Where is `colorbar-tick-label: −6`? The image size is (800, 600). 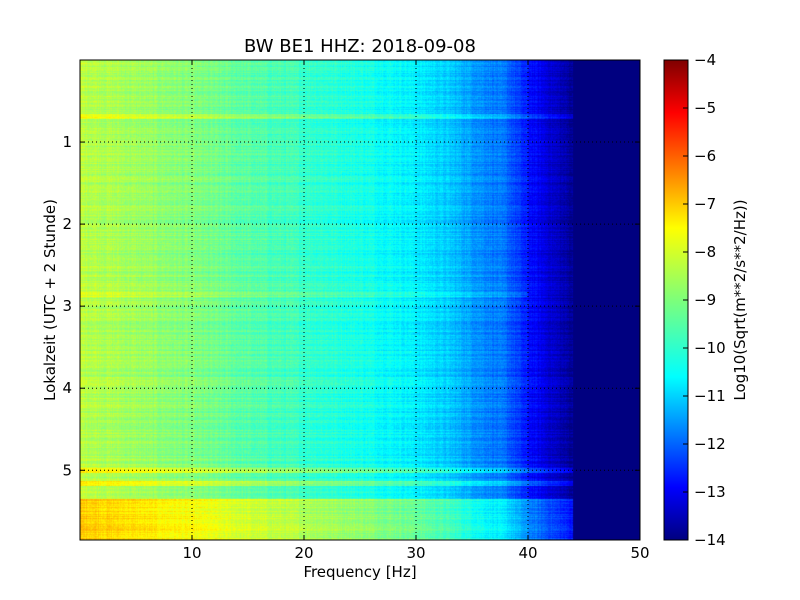 colorbar-tick-label: −6 is located at coordinates (705, 156).